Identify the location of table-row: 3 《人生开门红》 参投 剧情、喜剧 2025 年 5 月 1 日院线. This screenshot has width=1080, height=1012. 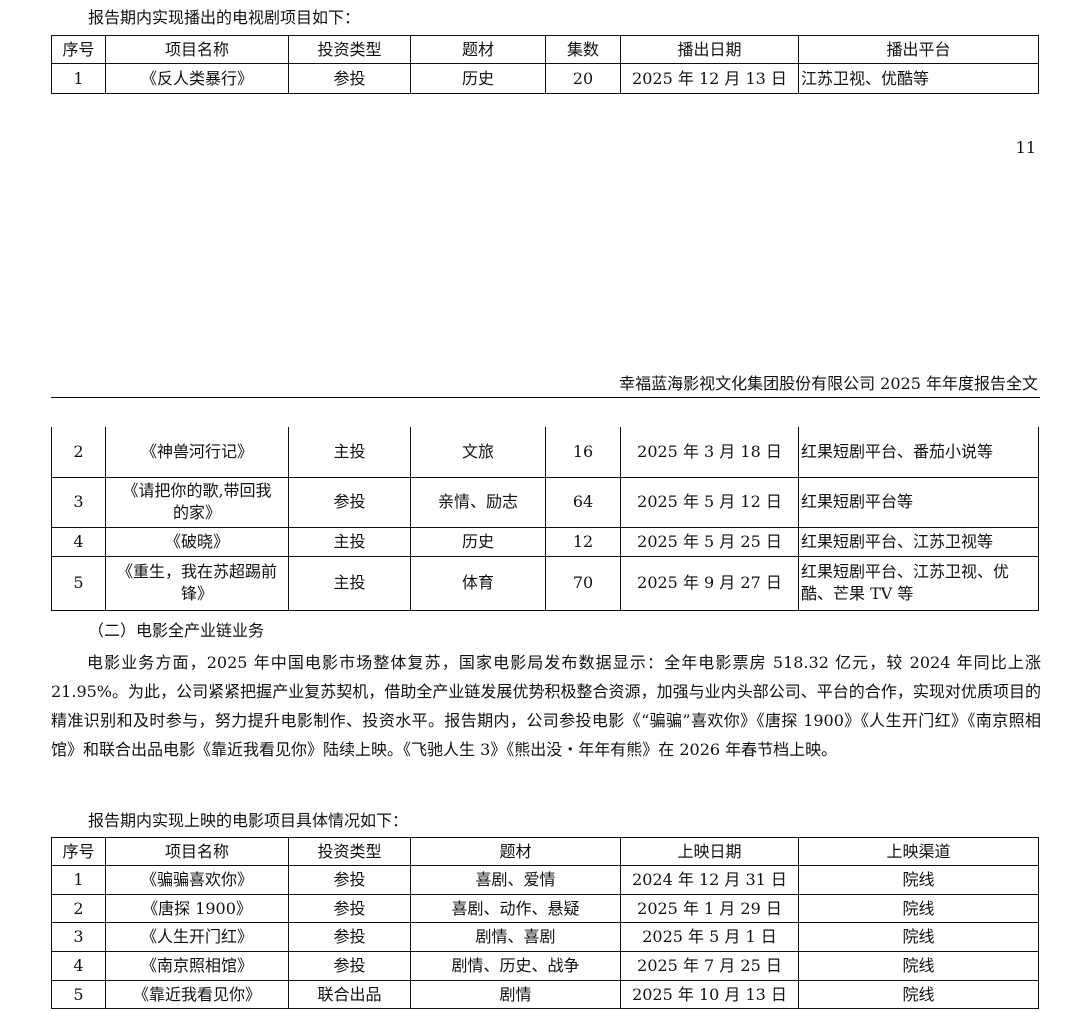
(545, 937).